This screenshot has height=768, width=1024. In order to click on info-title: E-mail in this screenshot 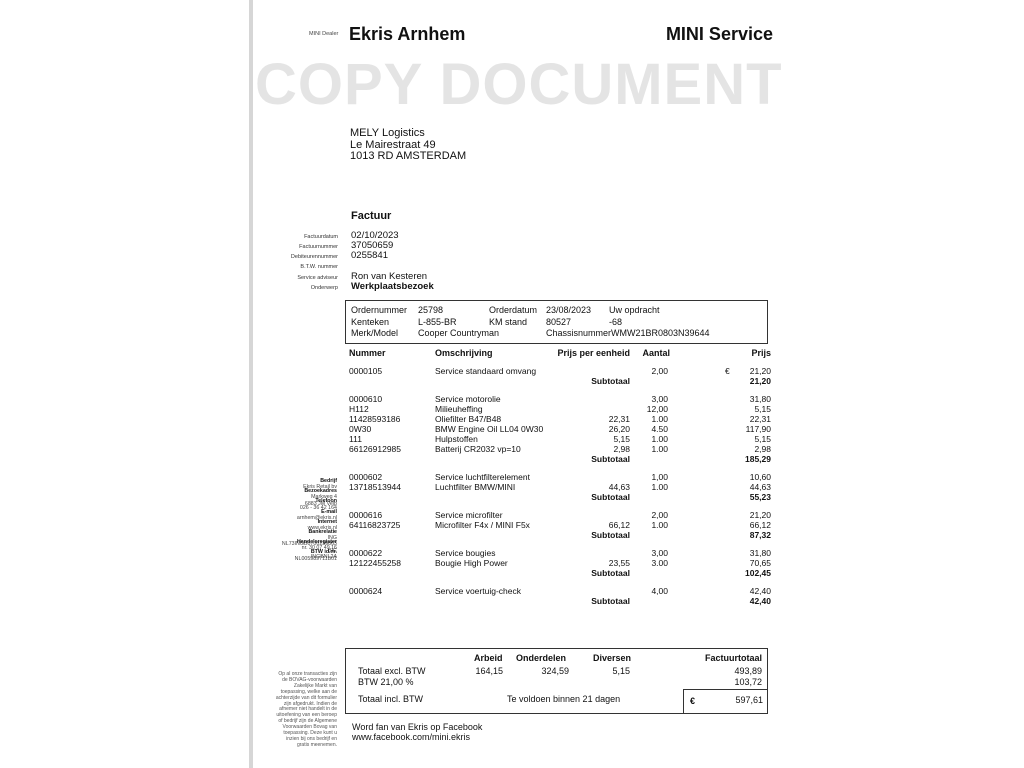, I will do `click(329, 511)`.